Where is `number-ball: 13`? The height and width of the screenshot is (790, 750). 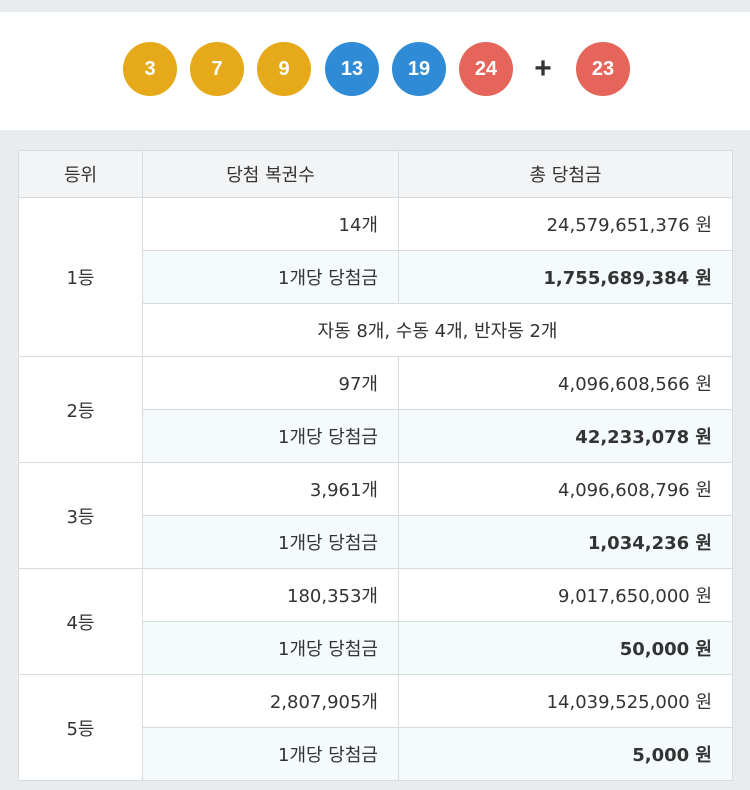
number-ball: 13 is located at coordinates (352, 69).